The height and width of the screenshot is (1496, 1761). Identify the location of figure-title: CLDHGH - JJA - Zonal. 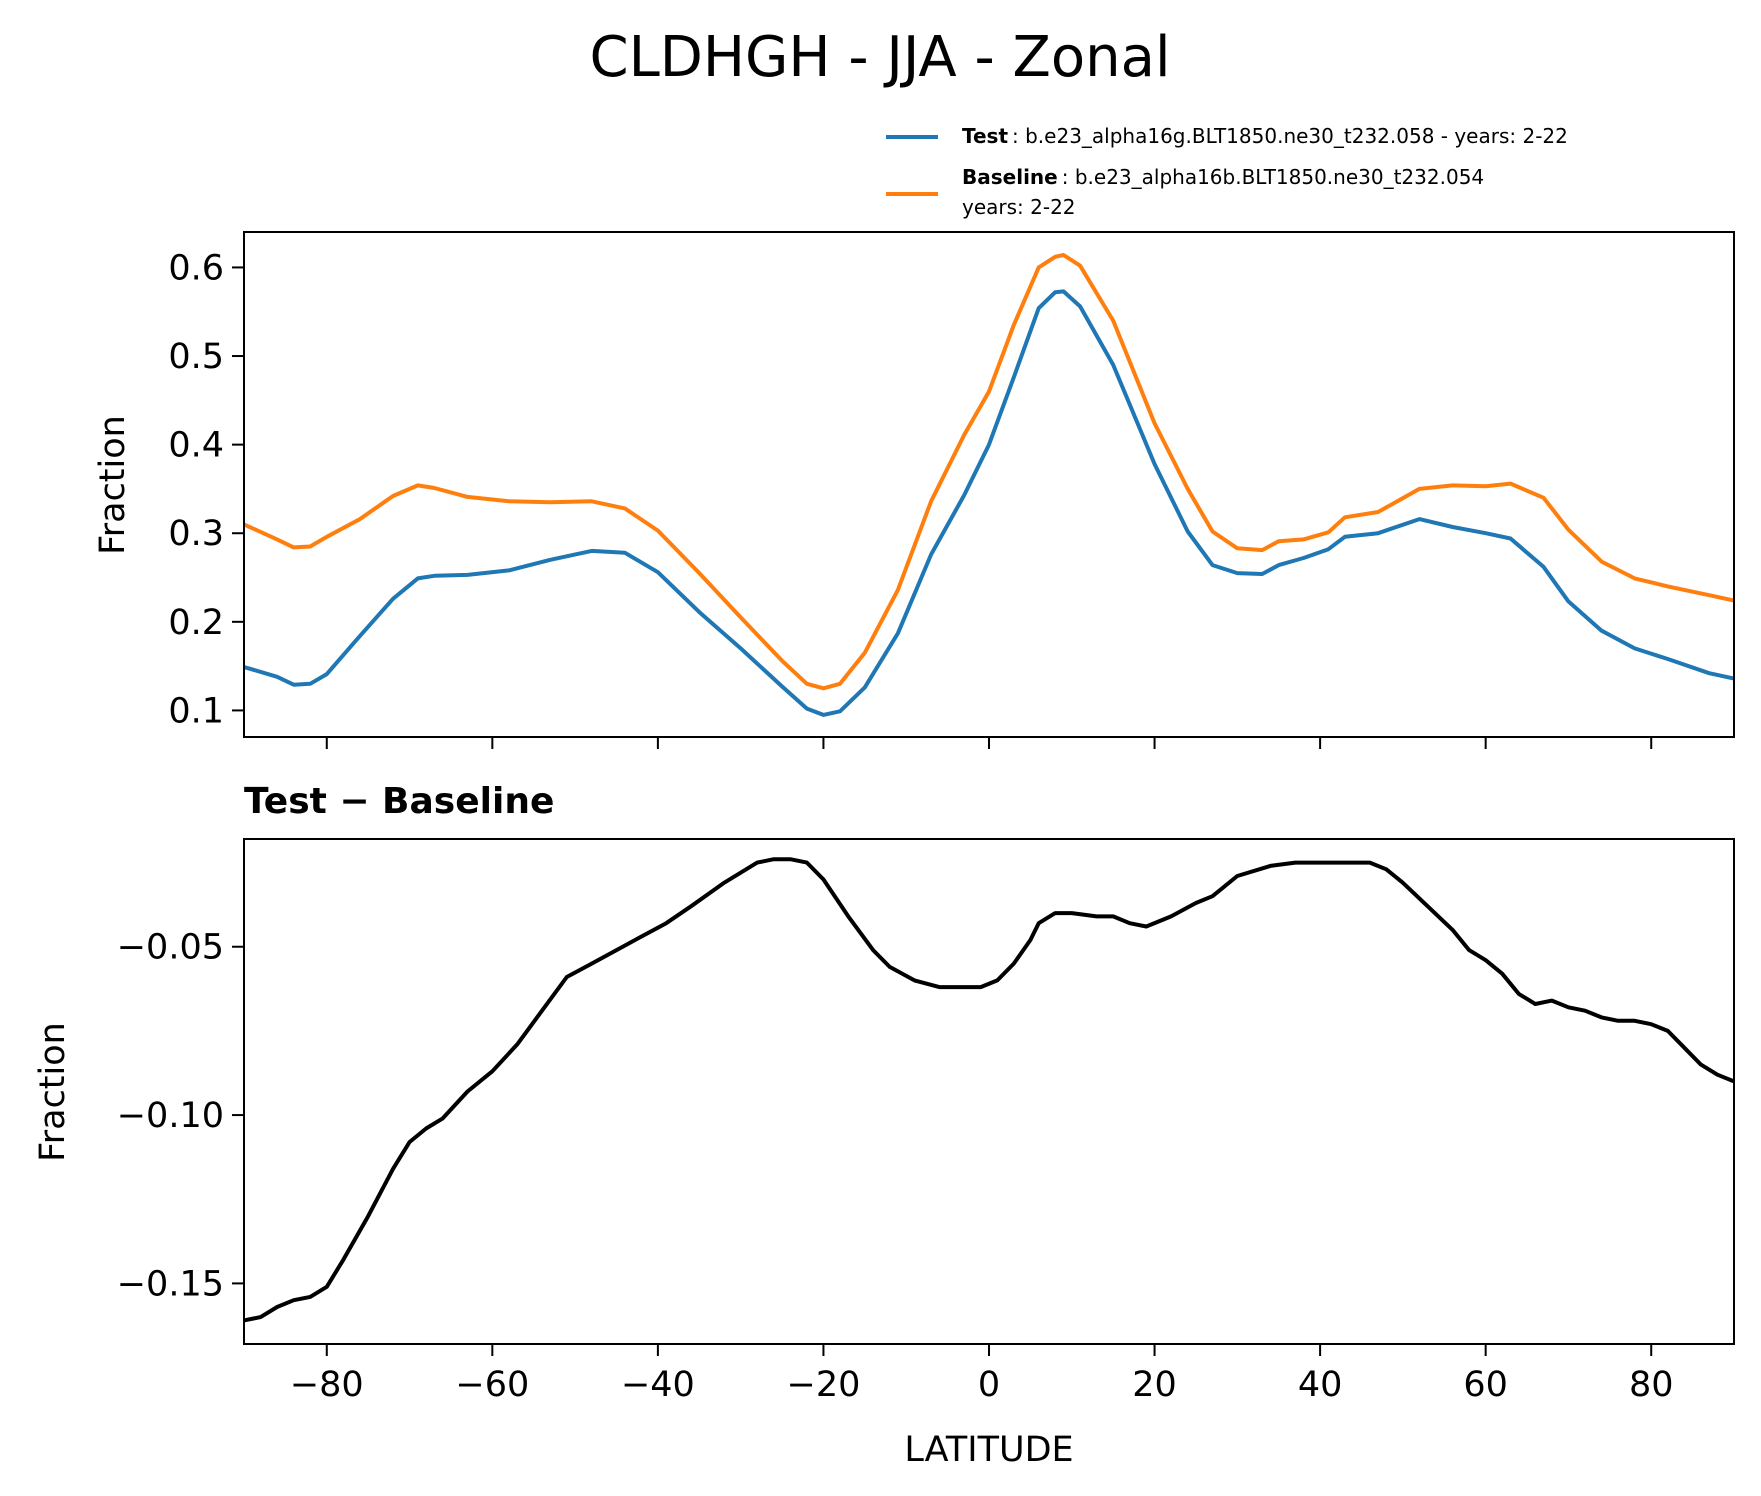
(880, 57).